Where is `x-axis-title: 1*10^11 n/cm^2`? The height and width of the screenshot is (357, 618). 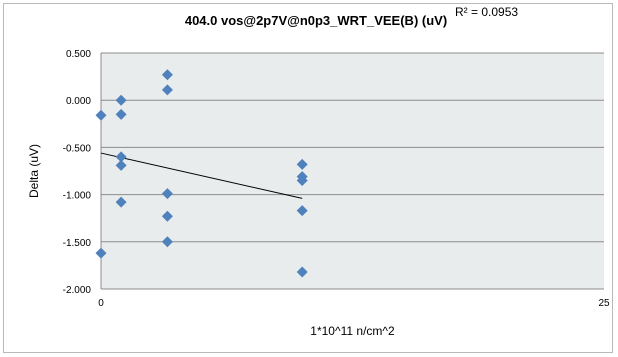
x-axis-title: 1*10^11 n/cm^2 is located at coordinates (352, 331).